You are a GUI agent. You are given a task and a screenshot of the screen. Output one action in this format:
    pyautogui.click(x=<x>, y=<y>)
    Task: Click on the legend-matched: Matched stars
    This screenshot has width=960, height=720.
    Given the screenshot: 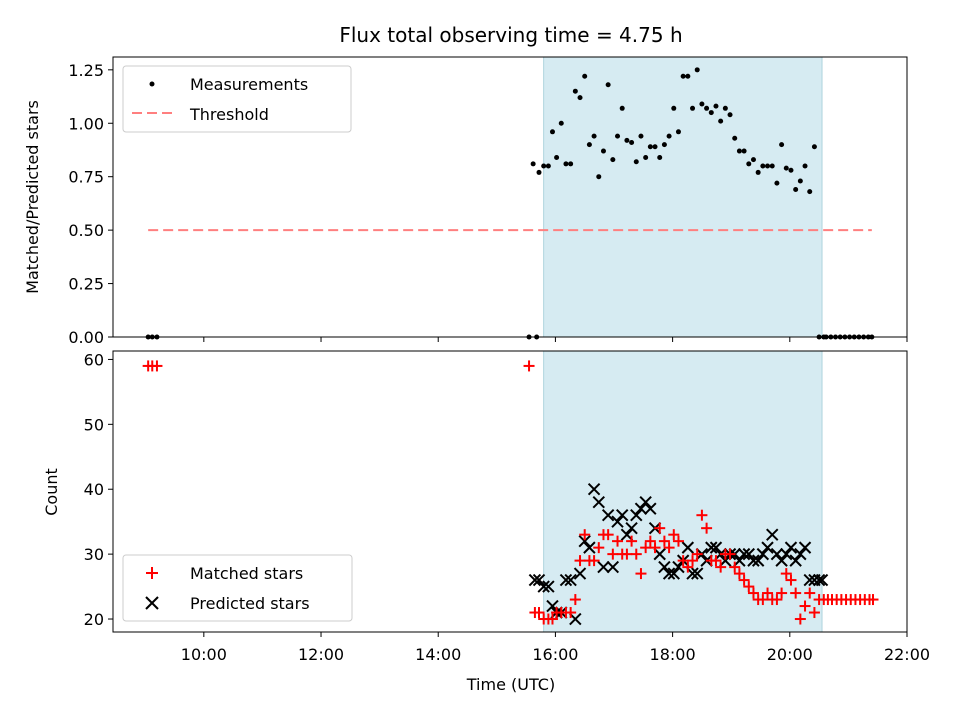 What is the action you would take?
    pyautogui.click(x=246, y=573)
    